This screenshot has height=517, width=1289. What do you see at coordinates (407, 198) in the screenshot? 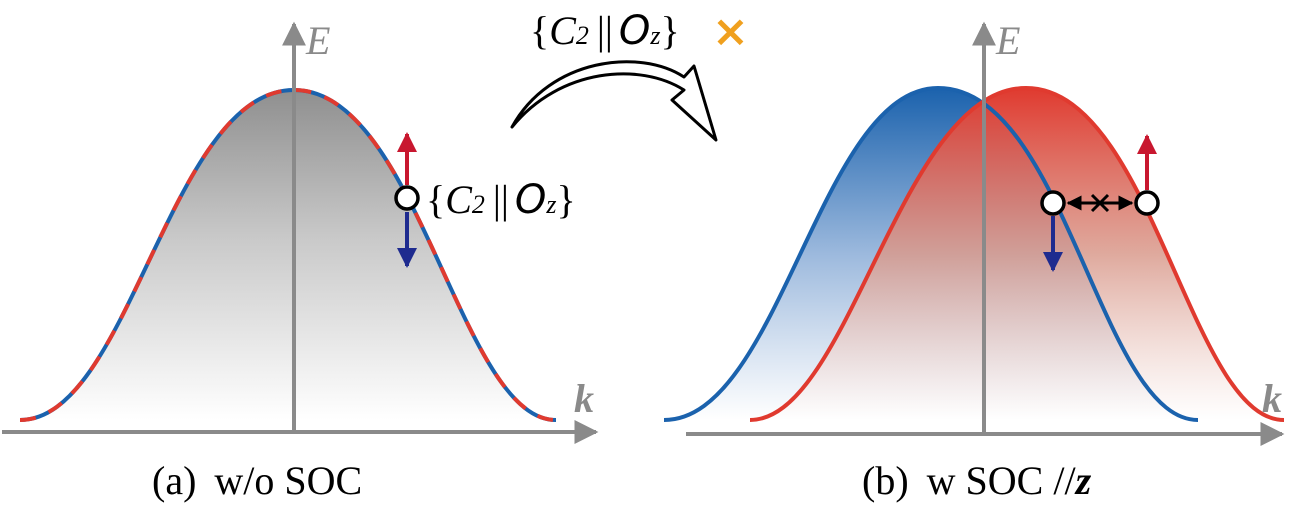
I see `panel-a-state-marker` at bounding box center [407, 198].